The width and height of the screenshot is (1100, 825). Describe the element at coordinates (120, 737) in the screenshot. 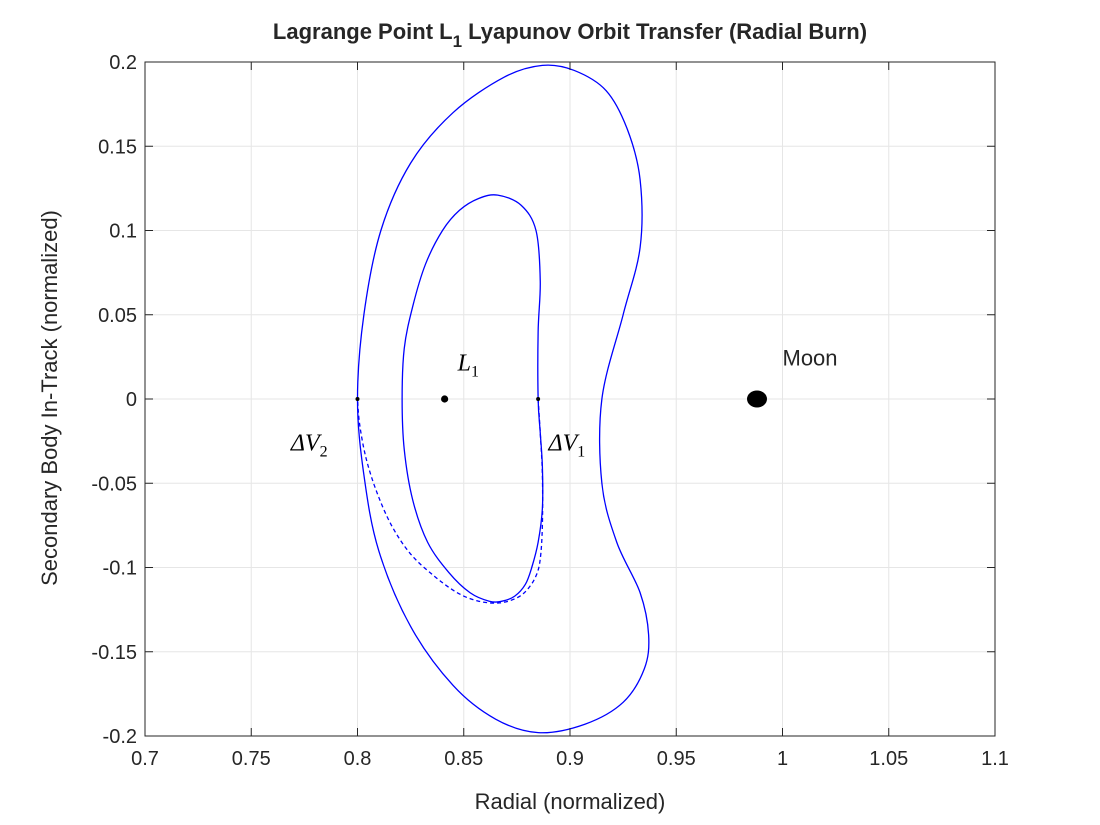

I see `y-tick-label: -0.2` at that location.